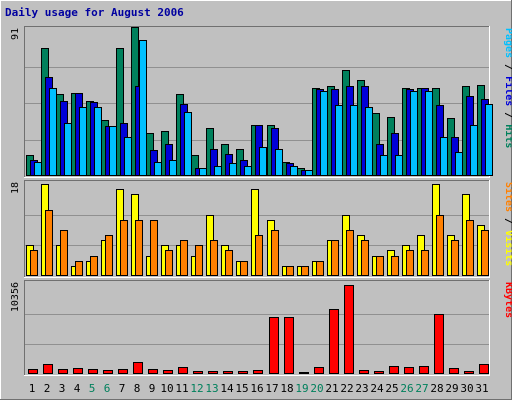  Describe the element at coordinates (361, 388) in the screenshot. I see `x-tick-day-23: 23` at that location.